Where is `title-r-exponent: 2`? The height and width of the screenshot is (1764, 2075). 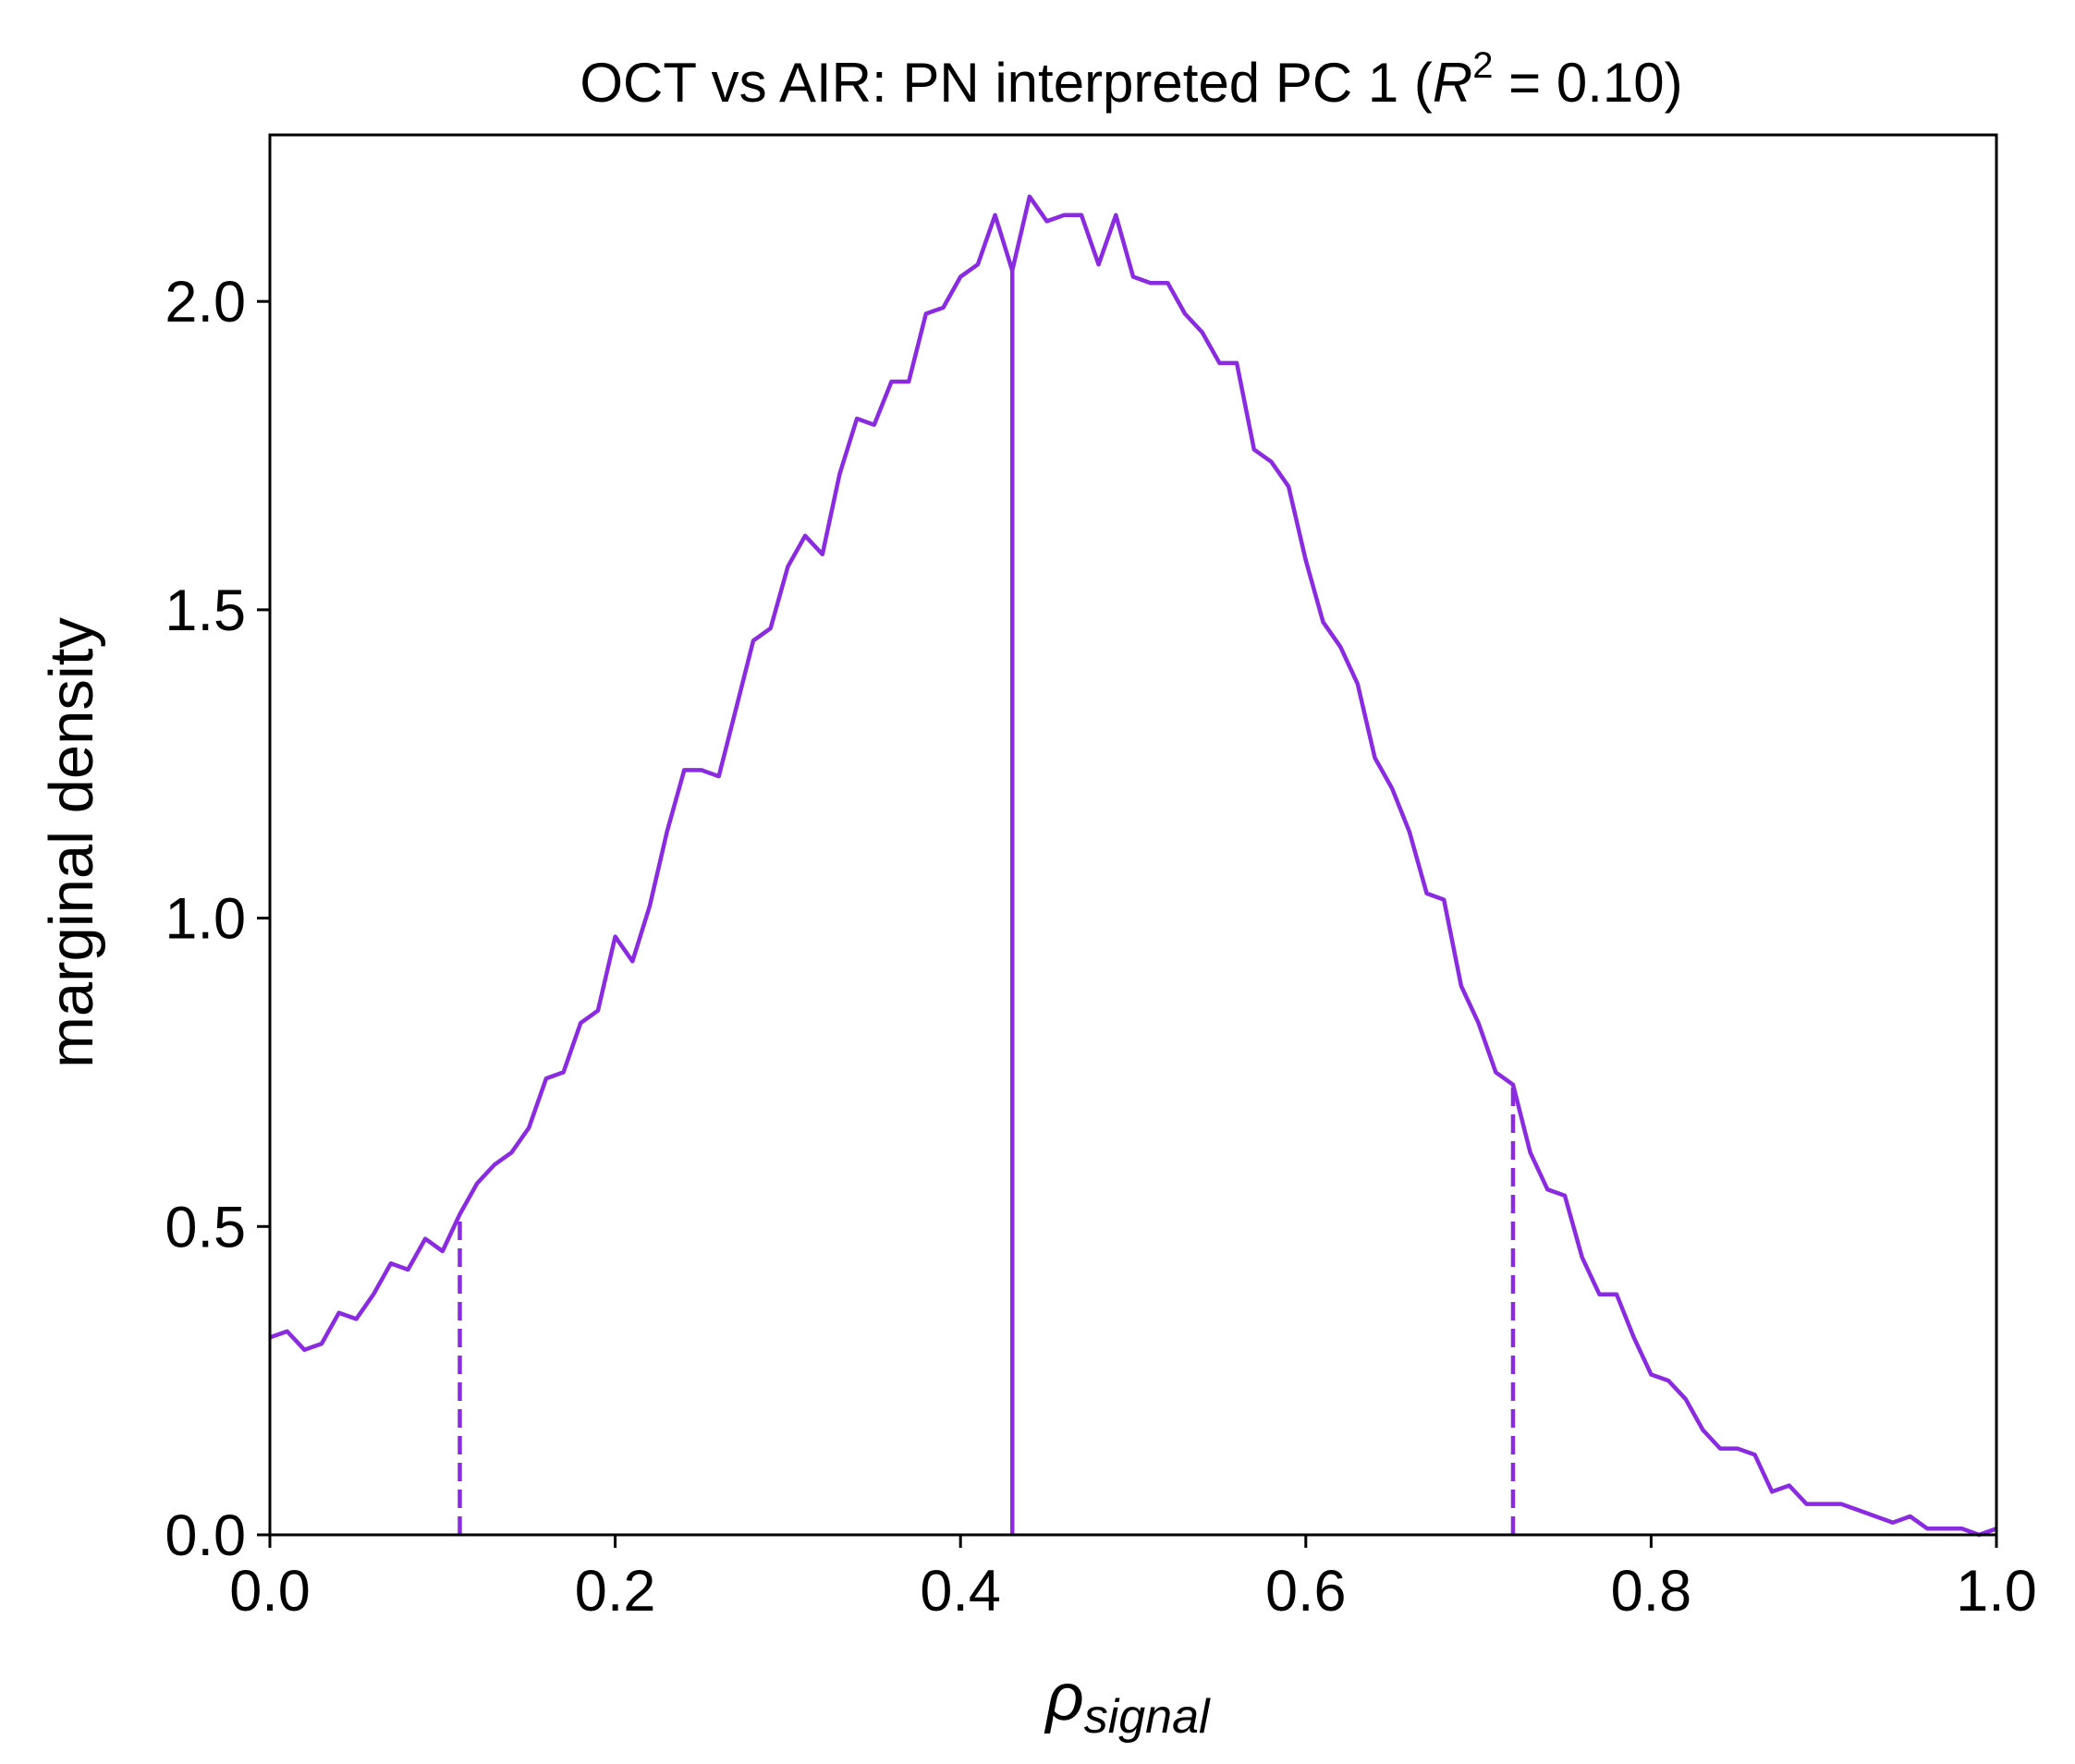 title-r-exponent: 2 is located at coordinates (1483, 65).